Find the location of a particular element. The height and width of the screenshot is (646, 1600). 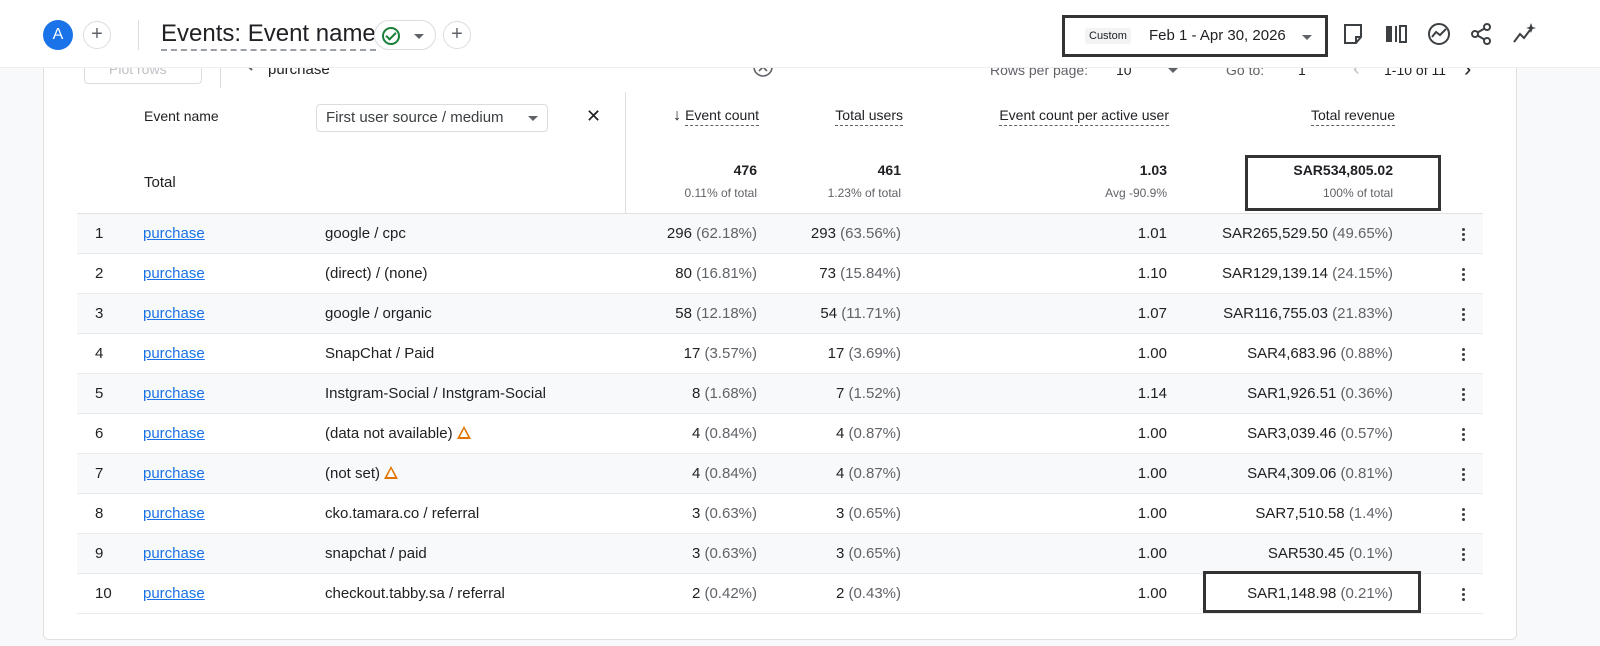

source-medium-cell: (data not available) is located at coordinates (398, 433).